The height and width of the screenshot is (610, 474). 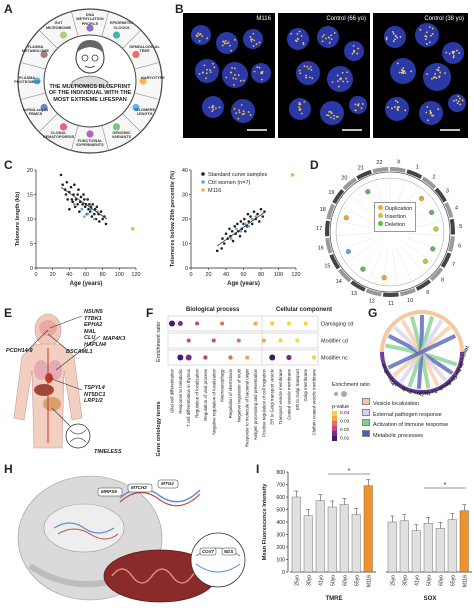 What do you see at coordinates (8, 469) in the screenshot?
I see `panel-letter-h: H` at bounding box center [8, 469].